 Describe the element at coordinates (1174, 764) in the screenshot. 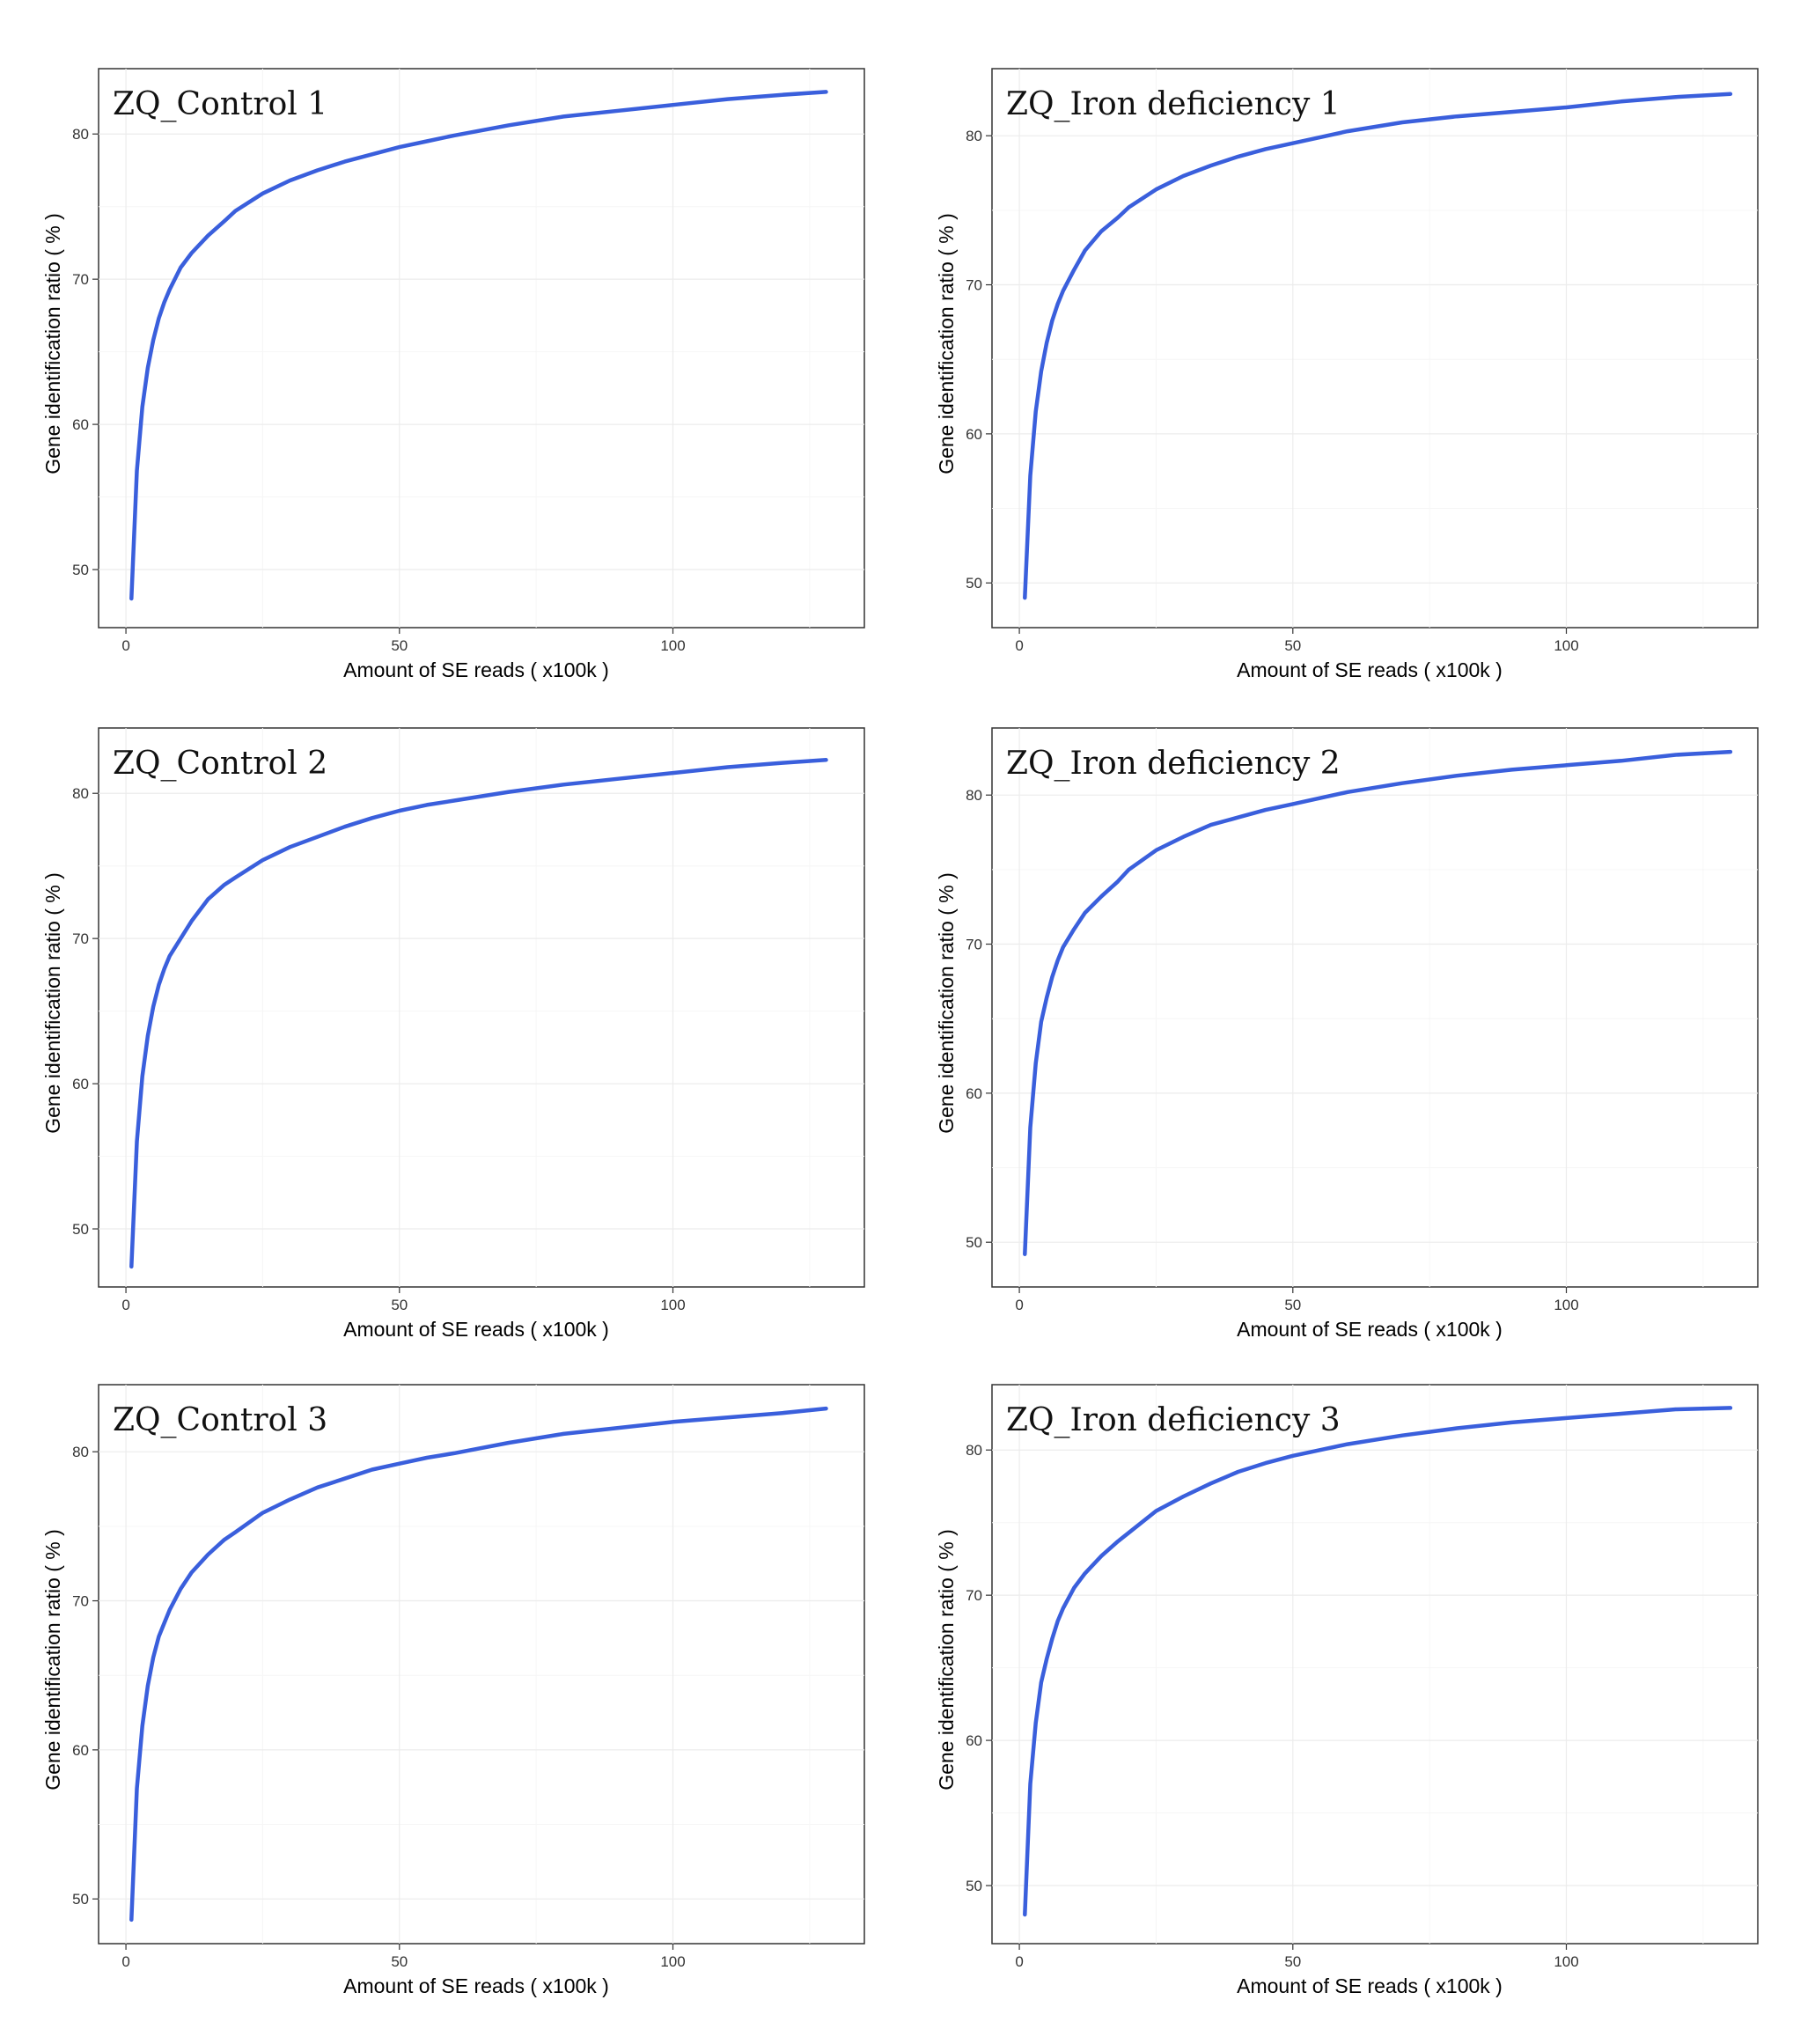

I see `panel-title: ZQ_Iron deficiency 2` at that location.